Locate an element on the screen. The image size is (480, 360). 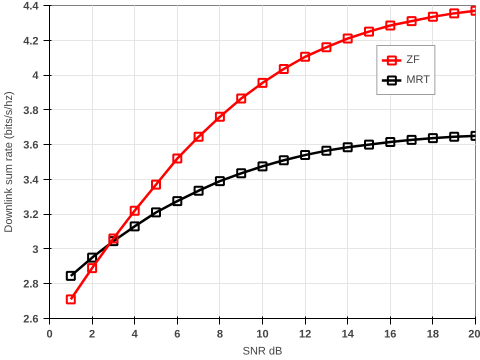
x-tick-label: 14 is located at coordinates (348, 334).